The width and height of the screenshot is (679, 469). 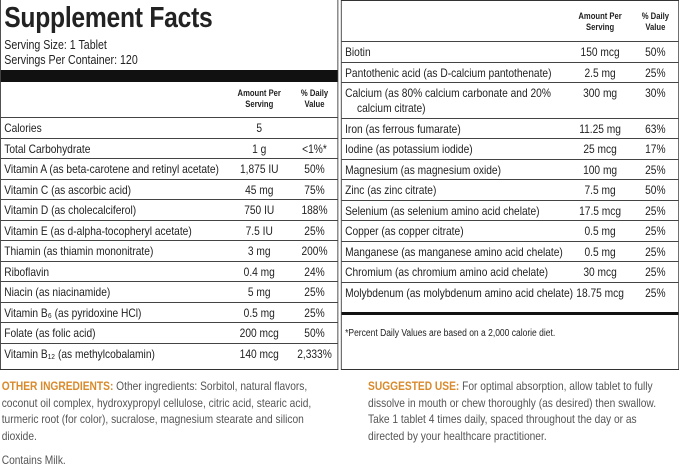 I want to click on nutrient-name: Magnesium (as magnesium oxide), so click(x=423, y=169).